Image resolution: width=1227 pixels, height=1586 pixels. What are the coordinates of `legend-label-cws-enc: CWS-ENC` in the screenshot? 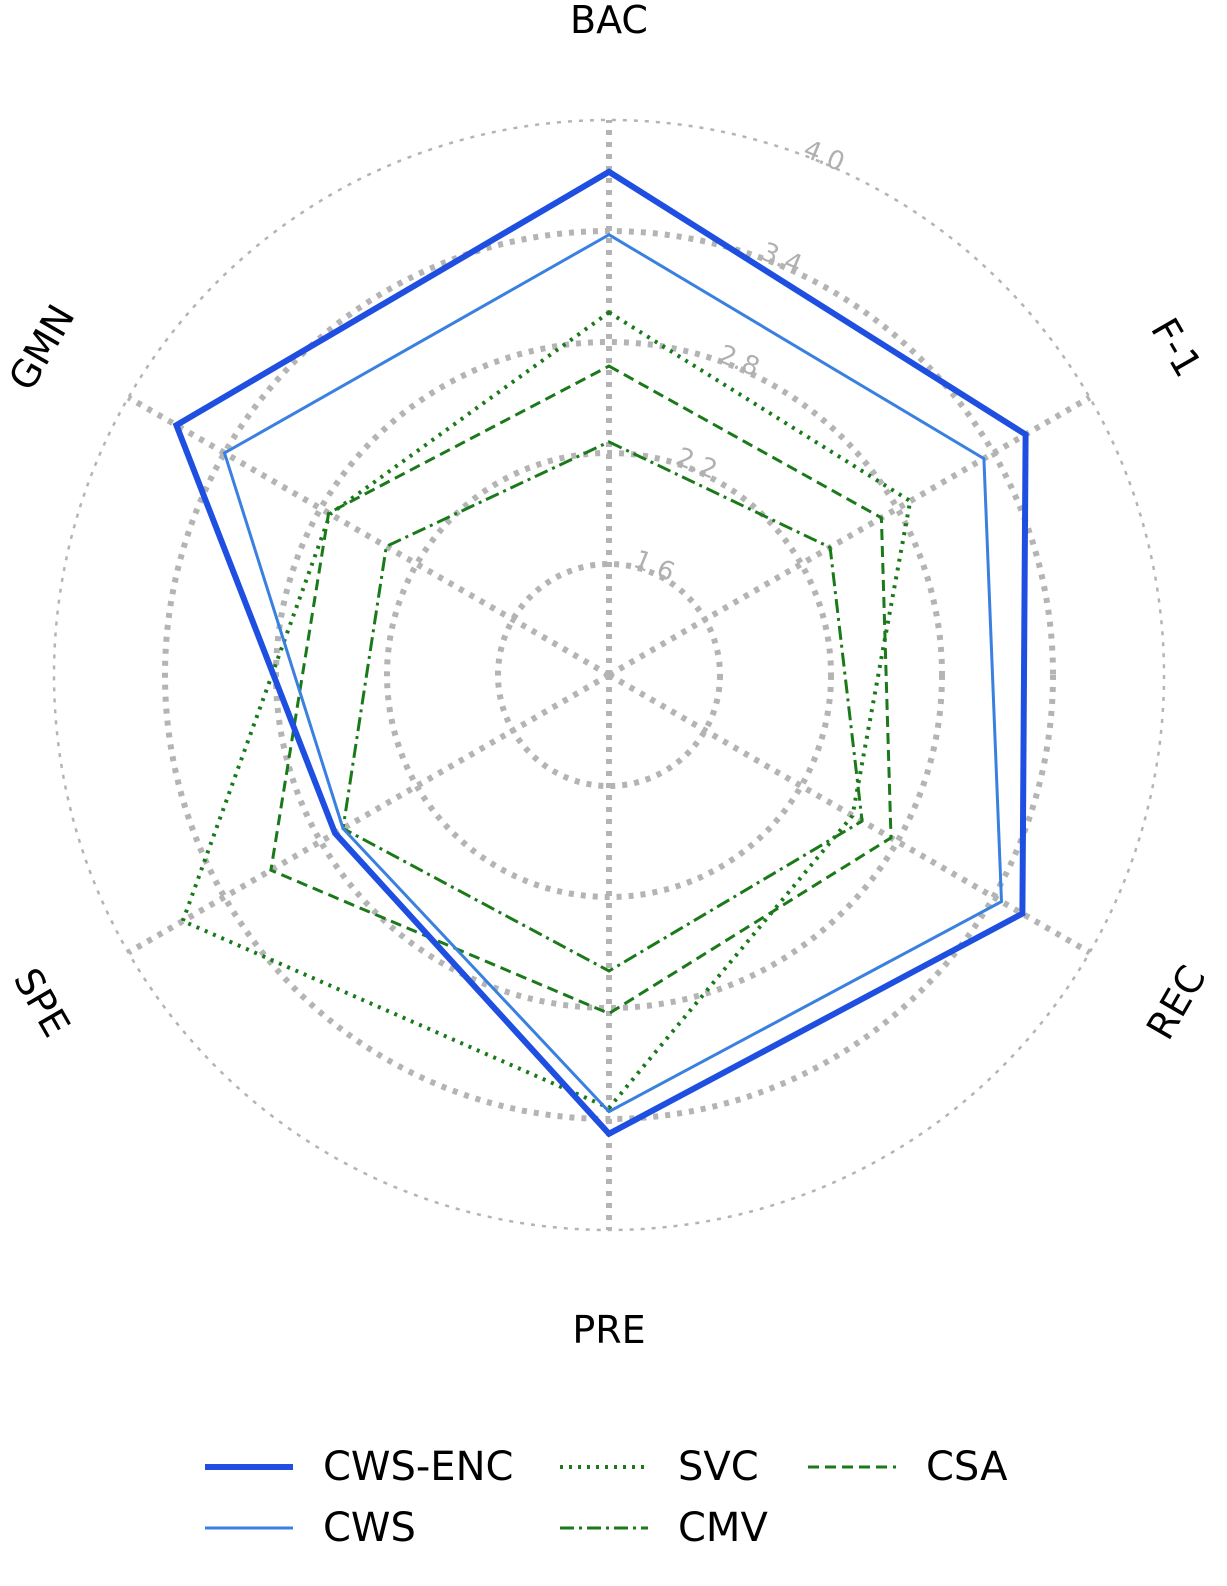 It's located at (418, 1467).